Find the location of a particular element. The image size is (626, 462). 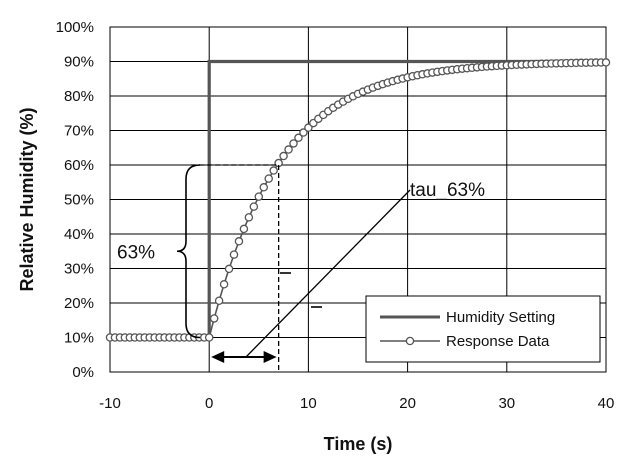

legend: Humidity Setting Response Data is located at coordinates (483, 329).